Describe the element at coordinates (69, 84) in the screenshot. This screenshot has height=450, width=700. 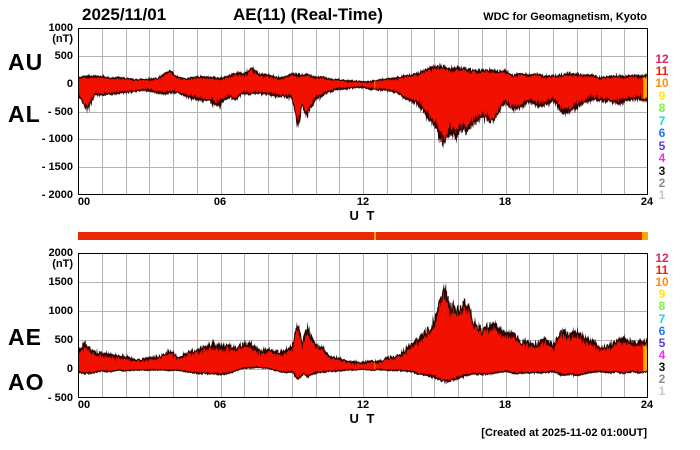
I see `ytick-top-0: 0` at that location.